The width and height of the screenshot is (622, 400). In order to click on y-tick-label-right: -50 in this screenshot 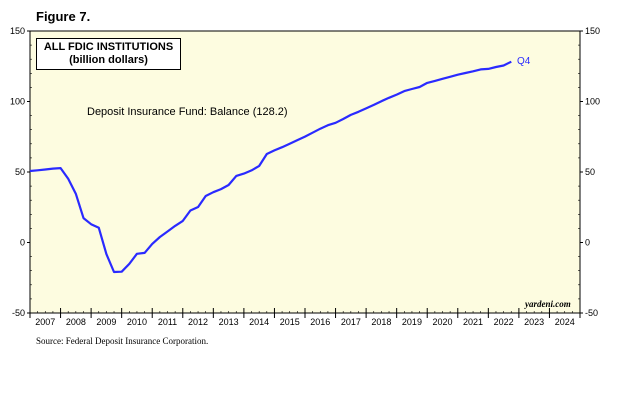, I will do `click(591, 313)`.